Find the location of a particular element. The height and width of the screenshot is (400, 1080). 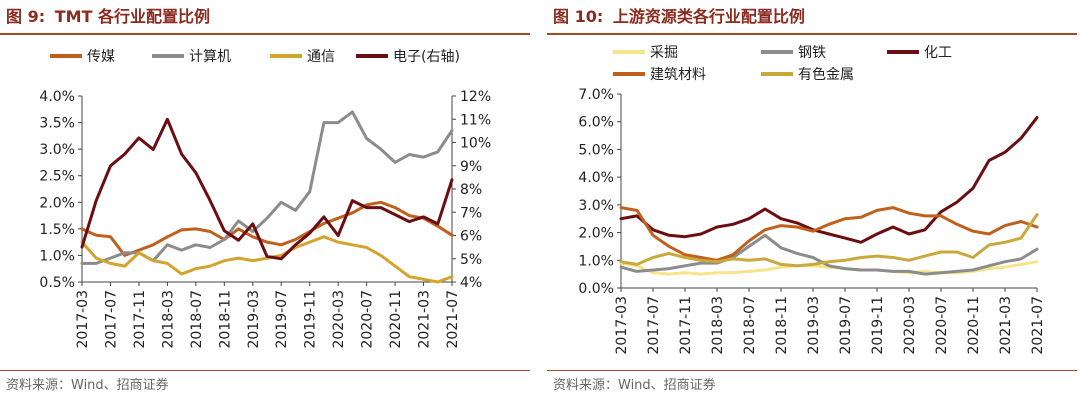

y-tick-label: 0.5% is located at coordinates (57, 283).